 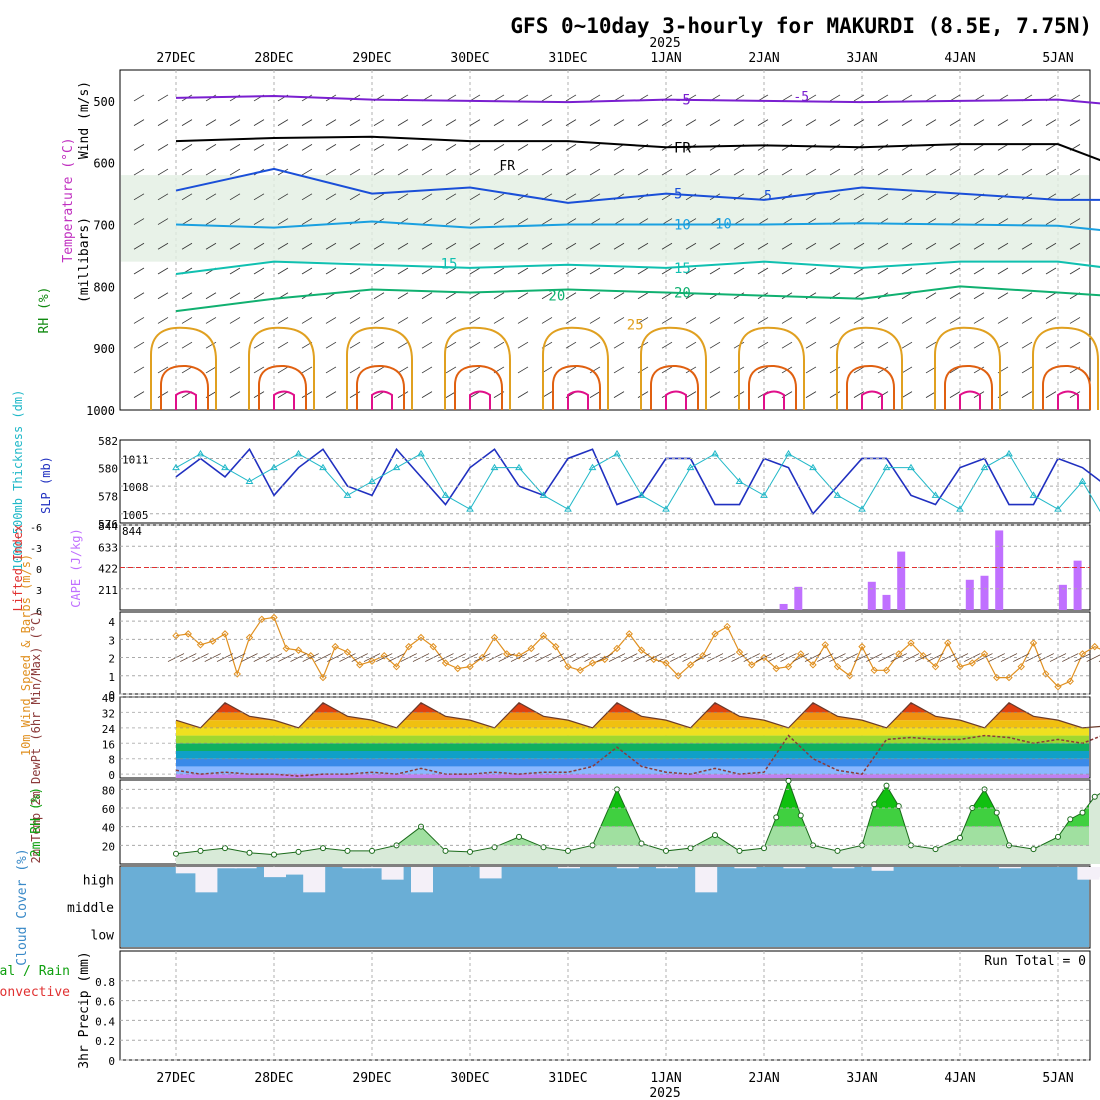 I want to click on precip-tick: 0.2, so click(x=105, y=1041).